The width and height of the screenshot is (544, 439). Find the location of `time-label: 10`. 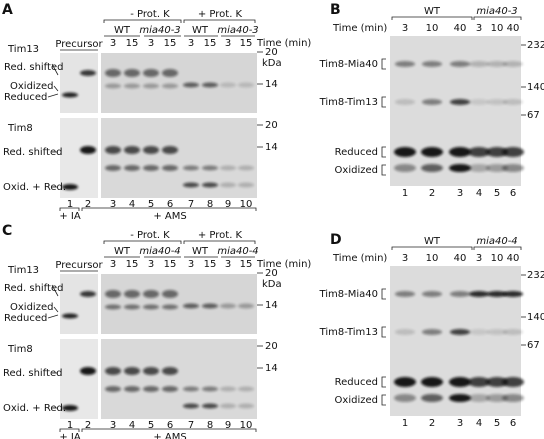

time-label: 10 is located at coordinates (432, 258).